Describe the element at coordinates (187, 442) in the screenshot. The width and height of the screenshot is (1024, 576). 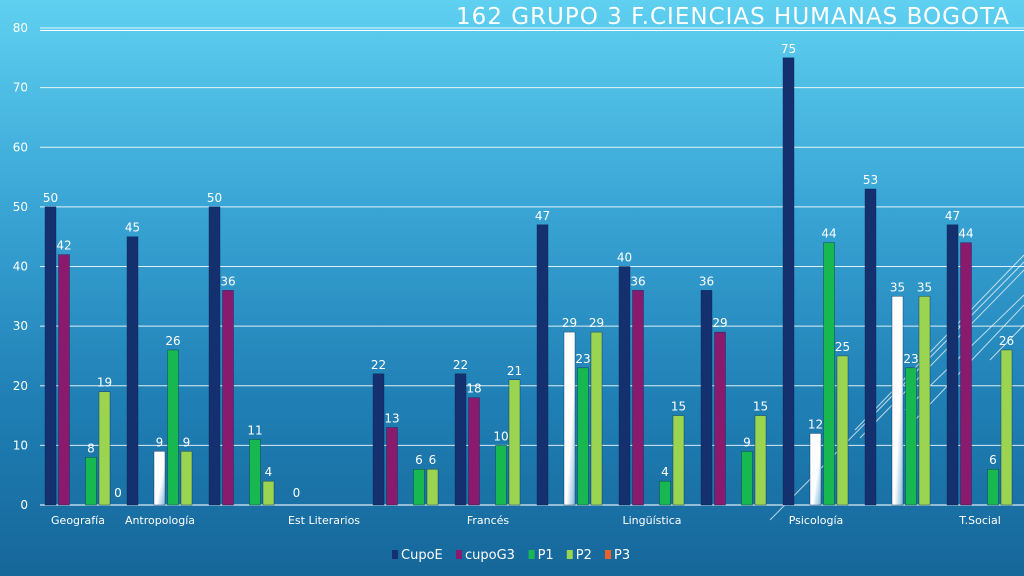
I see `data-label: 9` at that location.